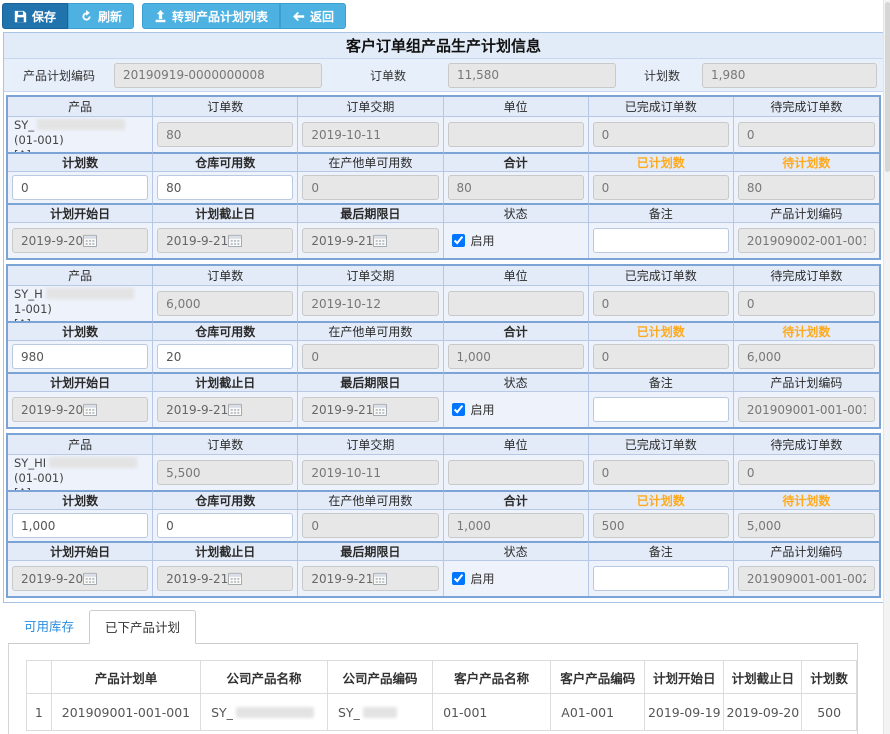  I want to click on vertical-scrollbar, so click(886, 367).